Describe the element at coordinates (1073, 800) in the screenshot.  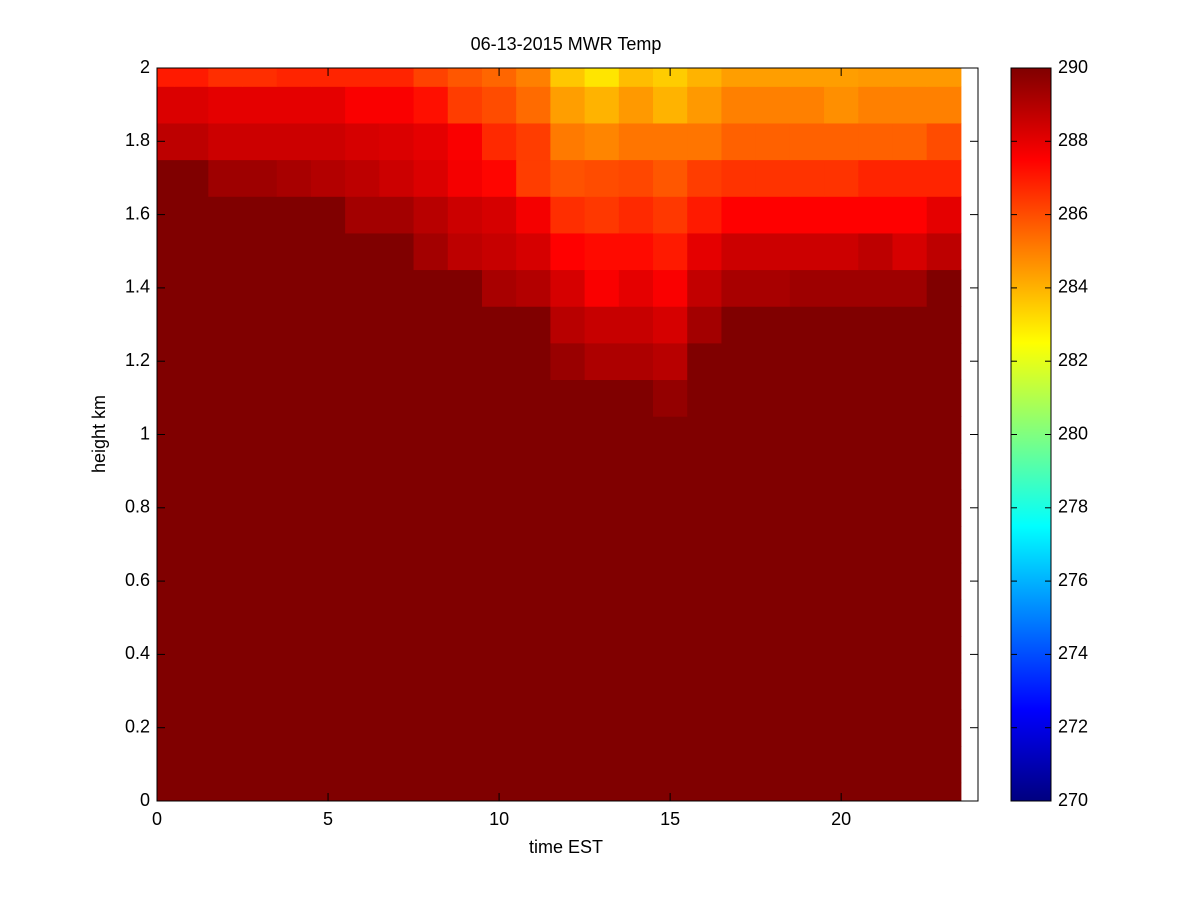
I see `colorbar-tick-label: 270` at that location.